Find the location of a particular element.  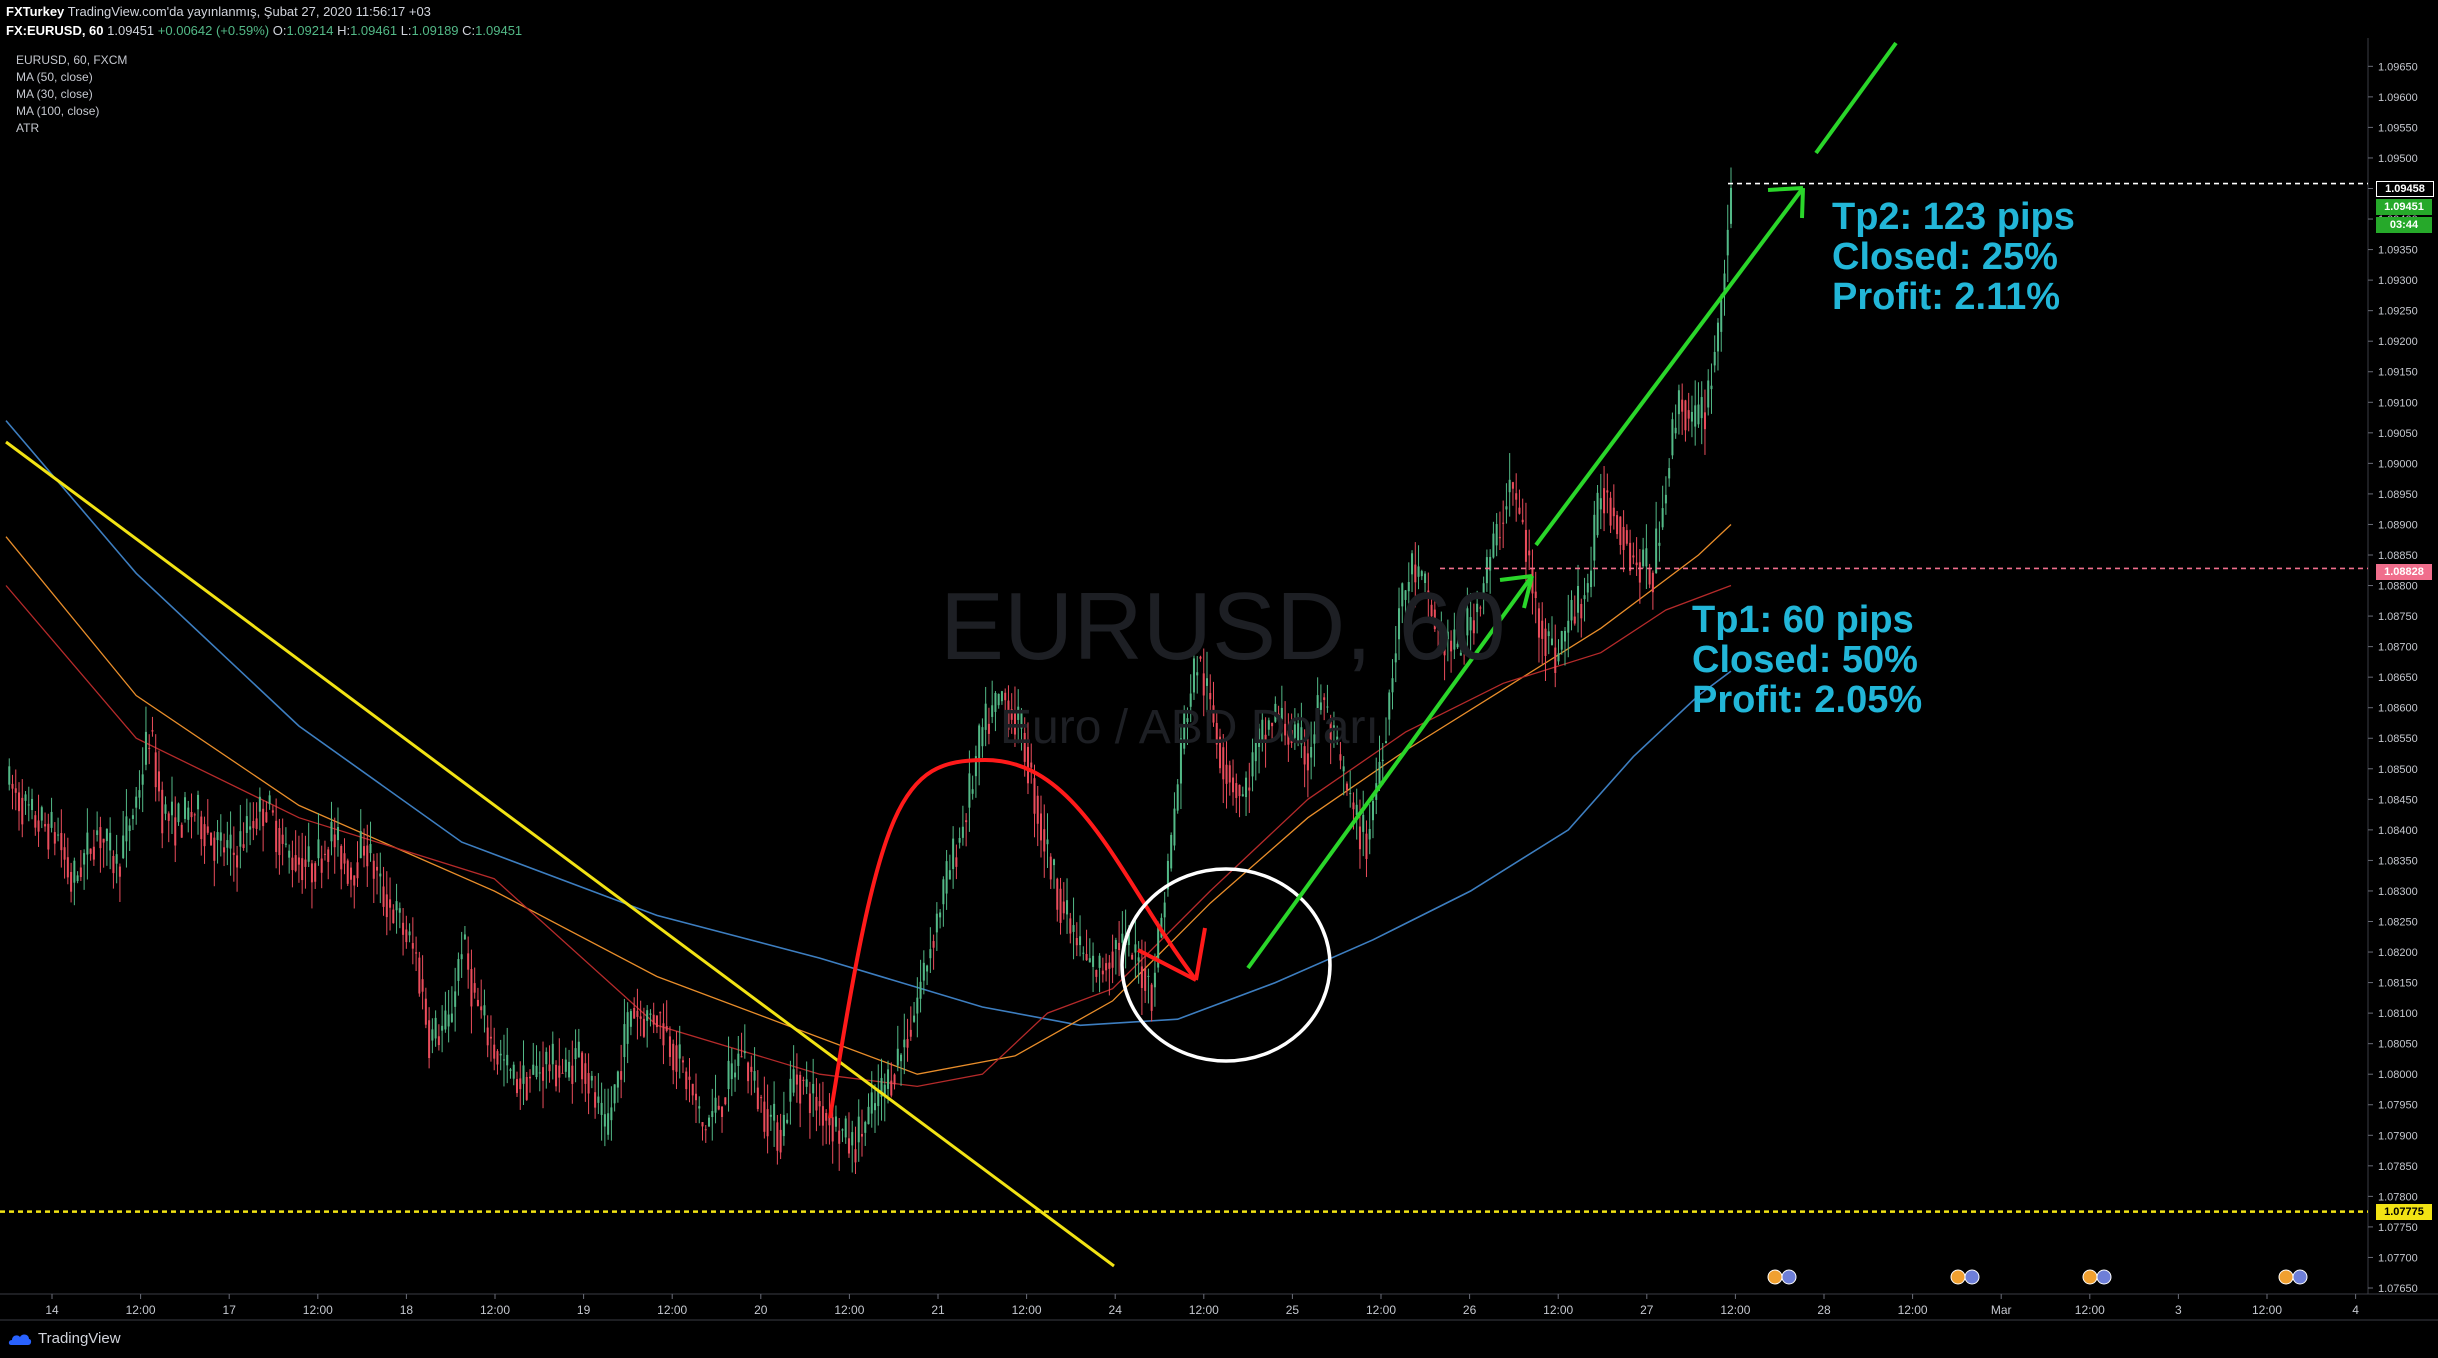

x-tick-label: 12:00 is located at coordinates (672, 1310).